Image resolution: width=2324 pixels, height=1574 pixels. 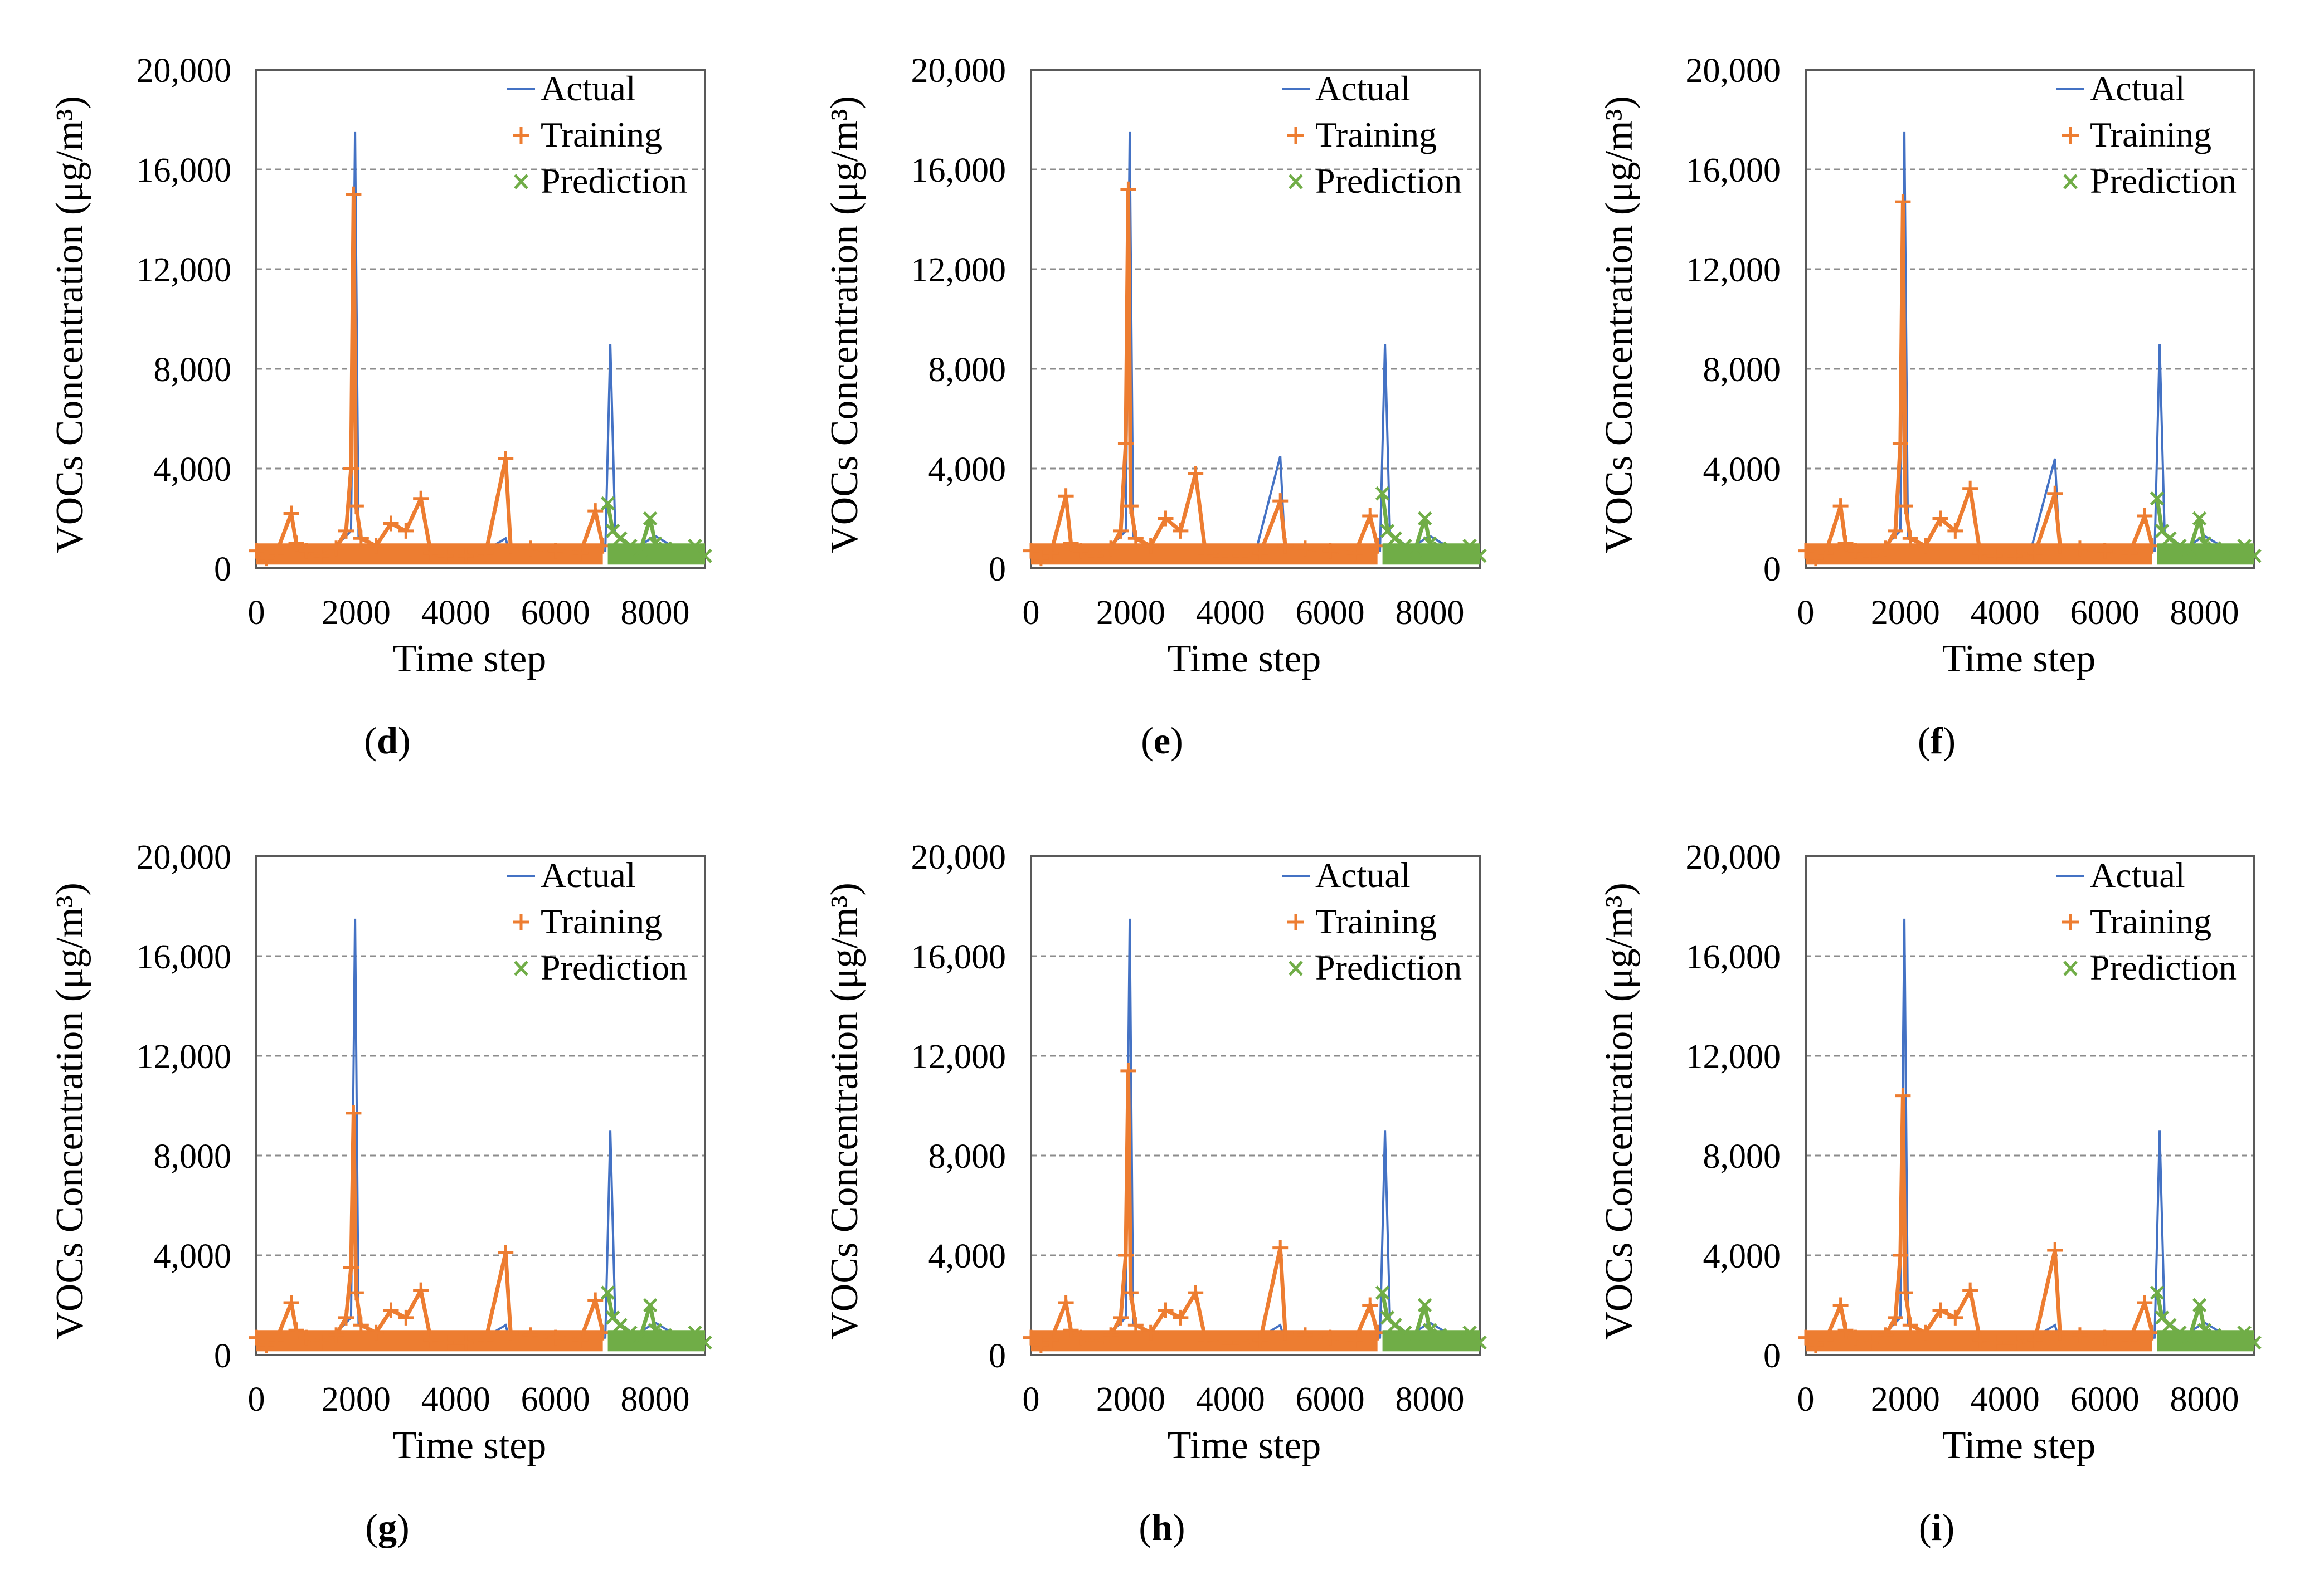 What do you see at coordinates (1296, 969) in the screenshot?
I see `legend-prediction-swatch` at bounding box center [1296, 969].